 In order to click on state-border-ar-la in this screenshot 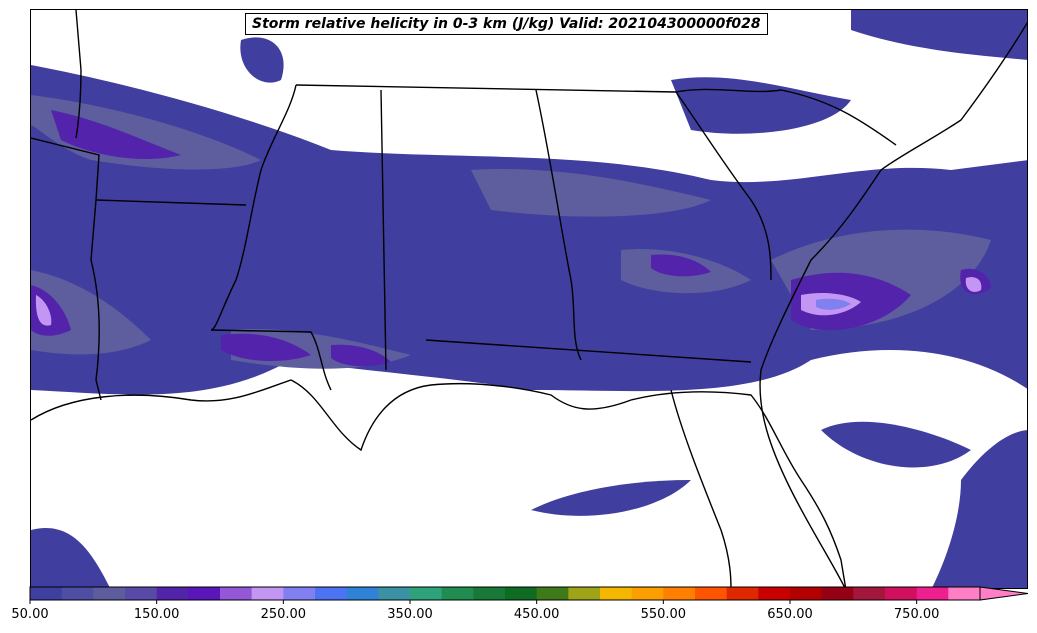, I will do `click(171, 202)`.